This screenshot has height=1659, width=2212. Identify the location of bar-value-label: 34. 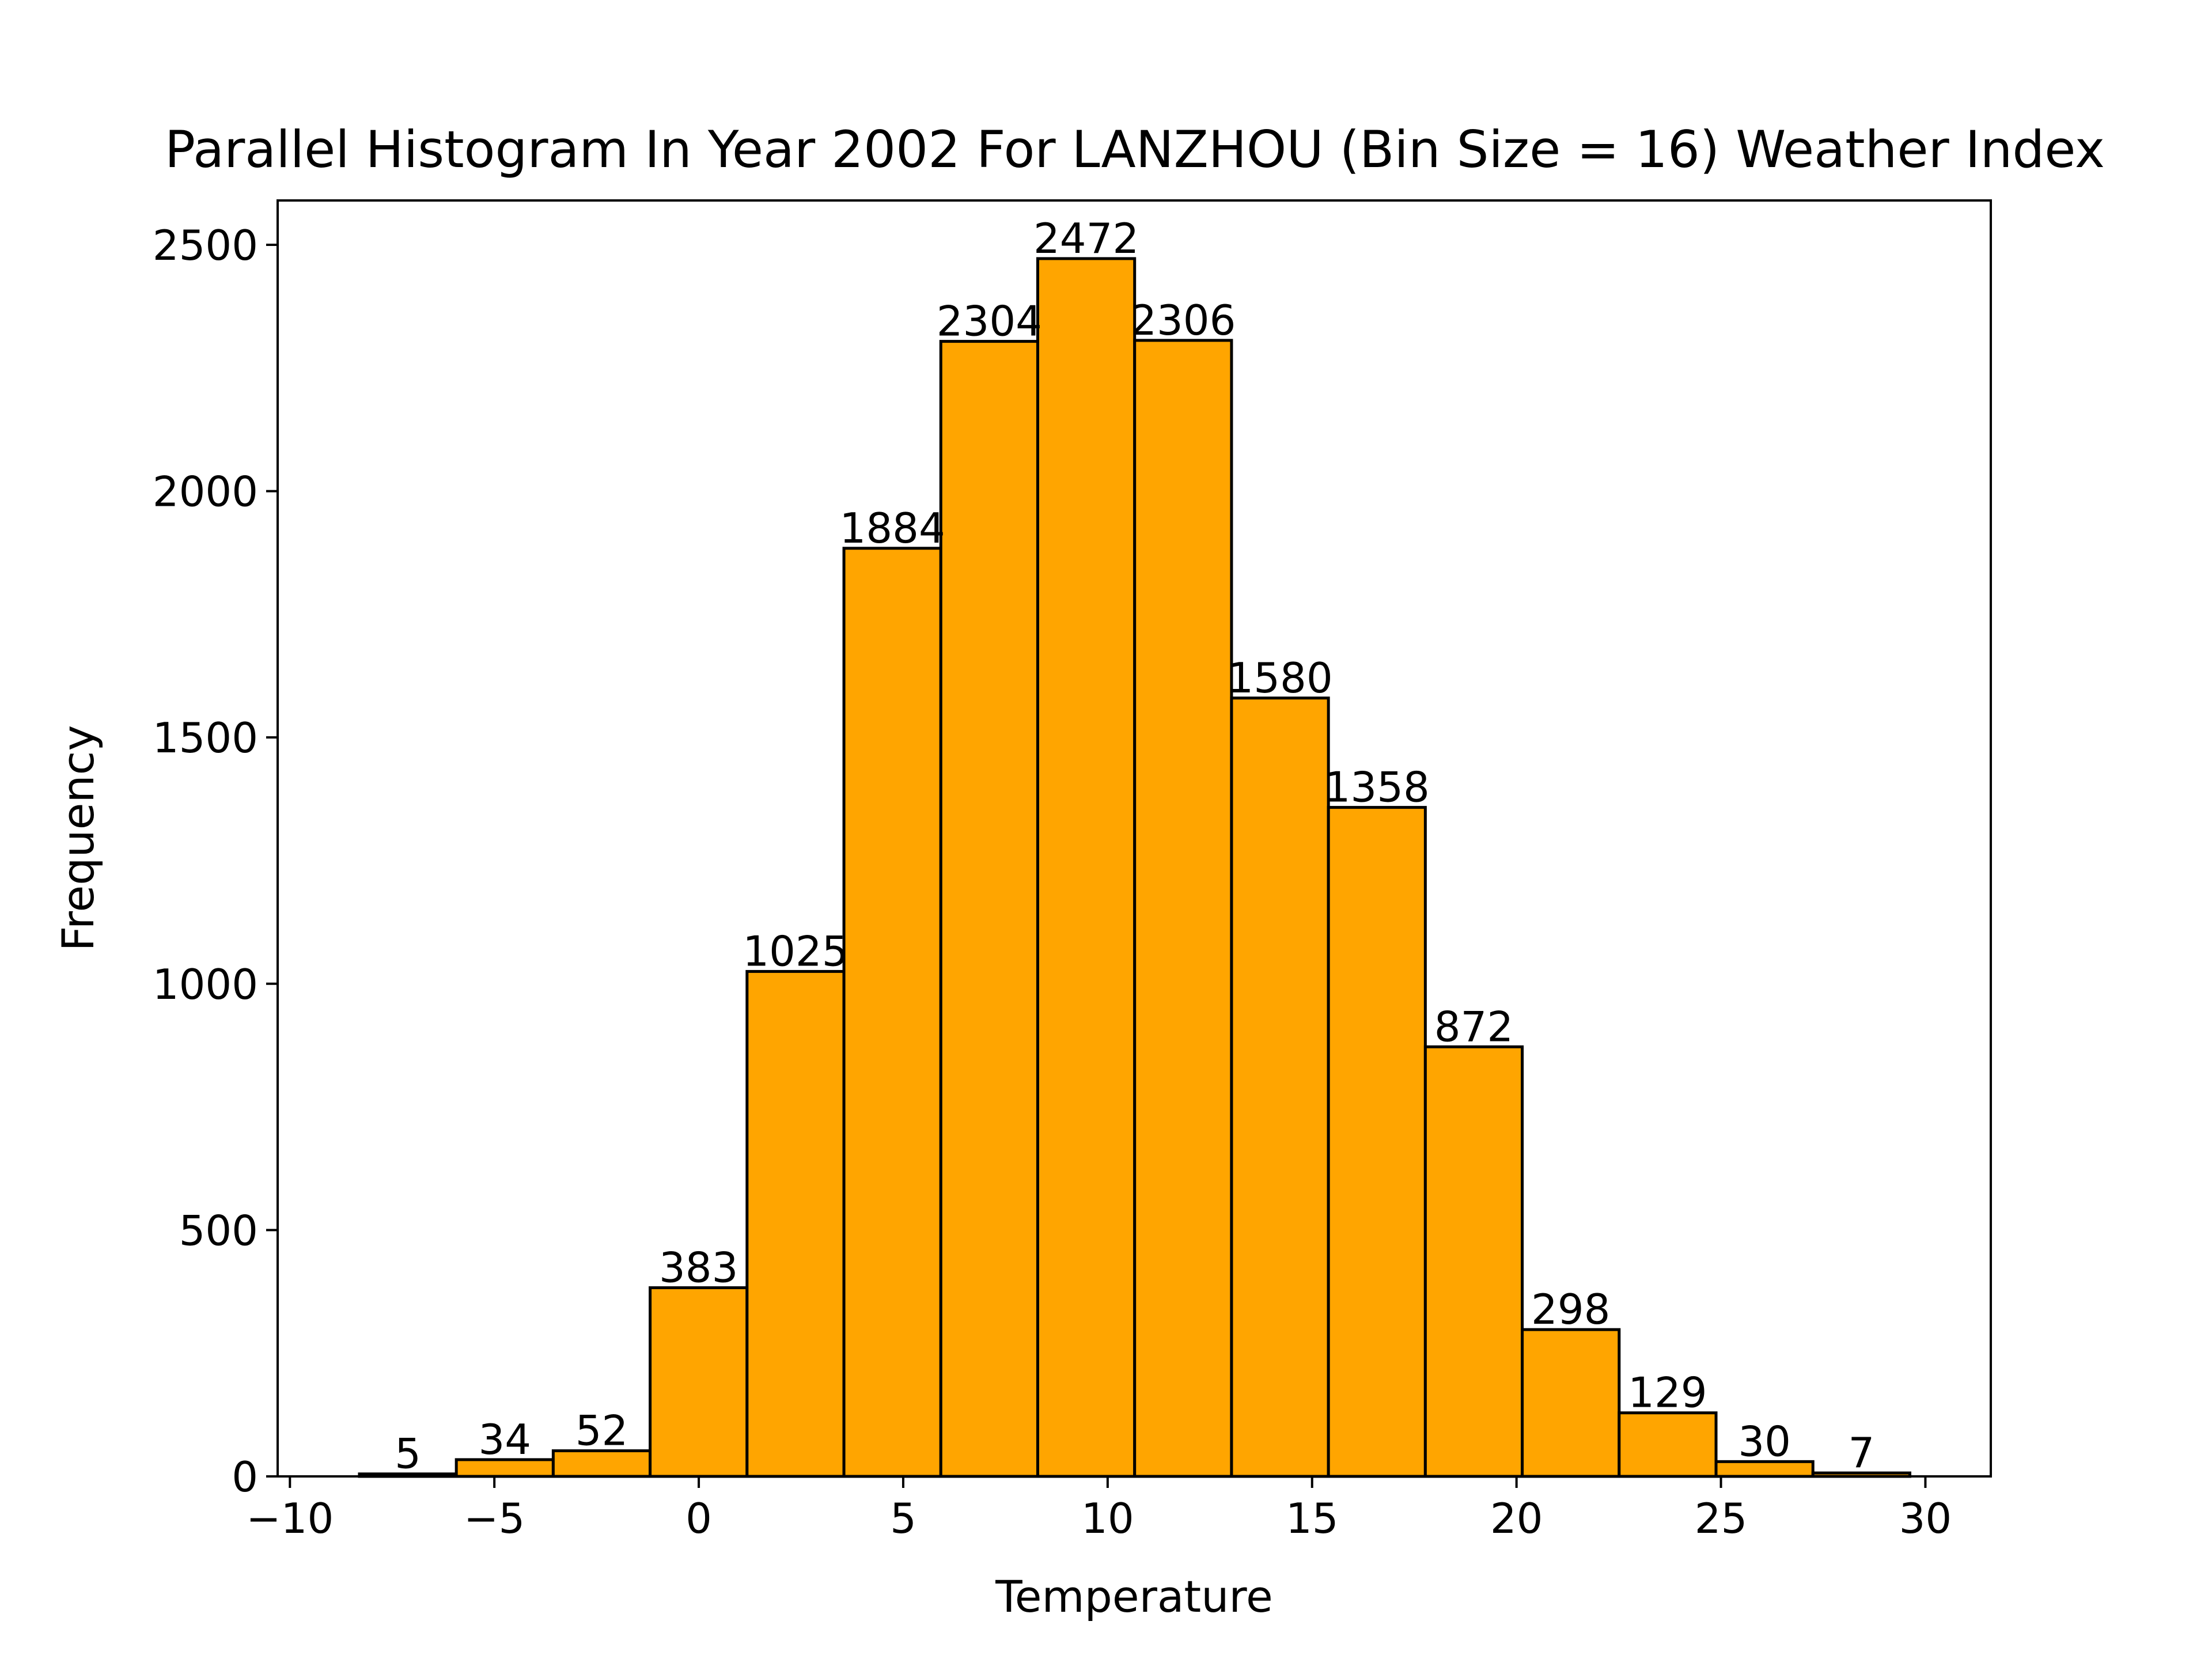
(504, 1439).